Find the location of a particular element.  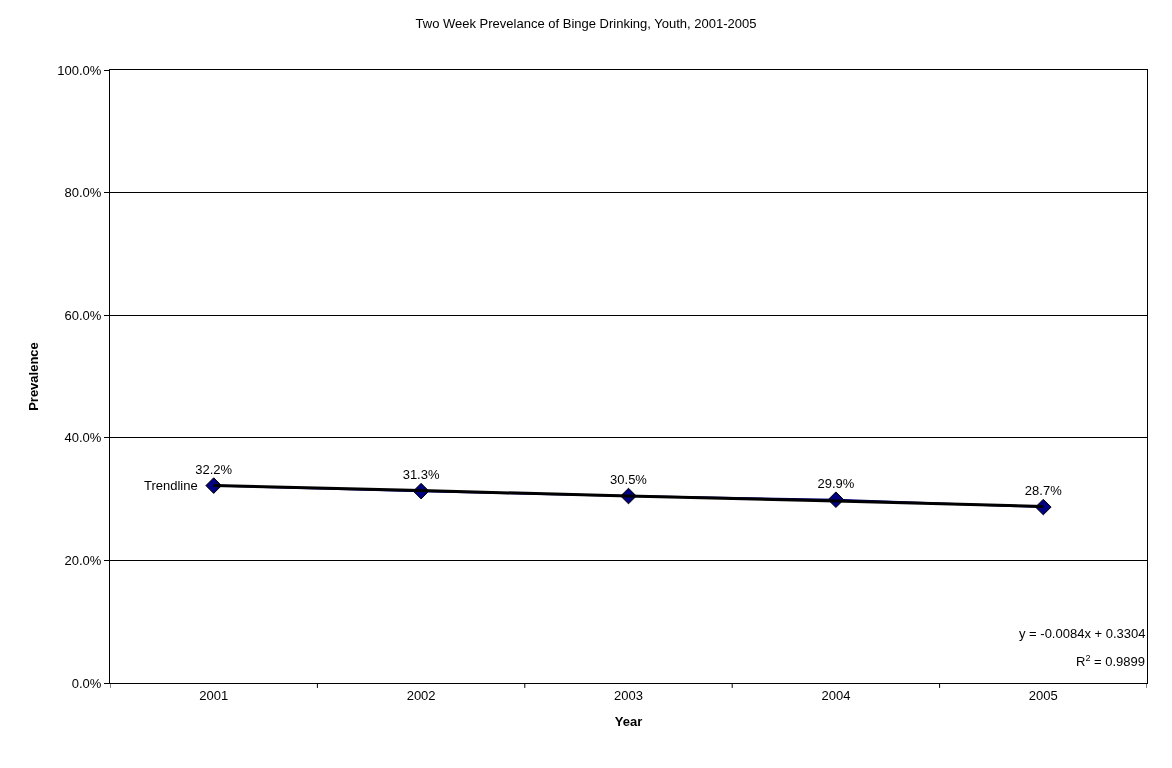

data-label: 31.3% is located at coordinates (421, 475).